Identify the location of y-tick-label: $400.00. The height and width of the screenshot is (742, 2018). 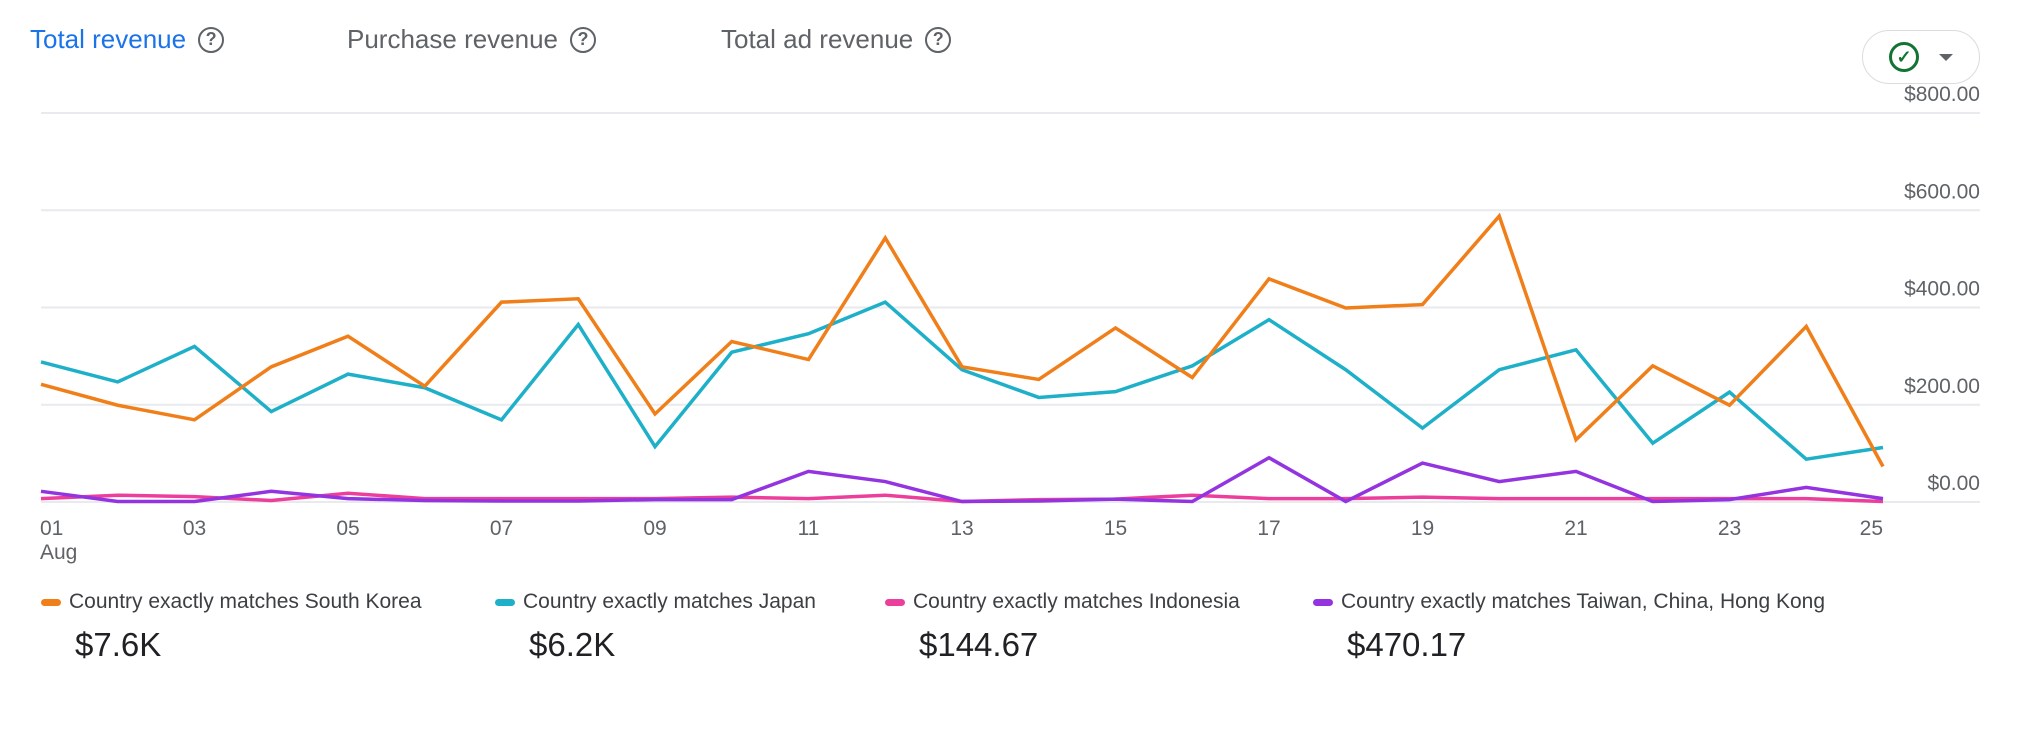
(1942, 289).